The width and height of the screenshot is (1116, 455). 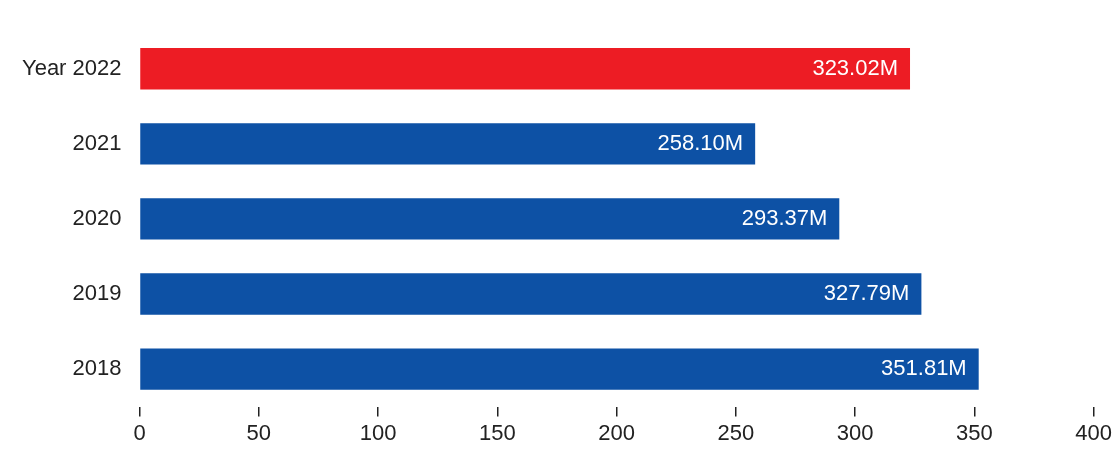 What do you see at coordinates (97, 368) in the screenshot?
I see `y-tick-label: 2018` at bounding box center [97, 368].